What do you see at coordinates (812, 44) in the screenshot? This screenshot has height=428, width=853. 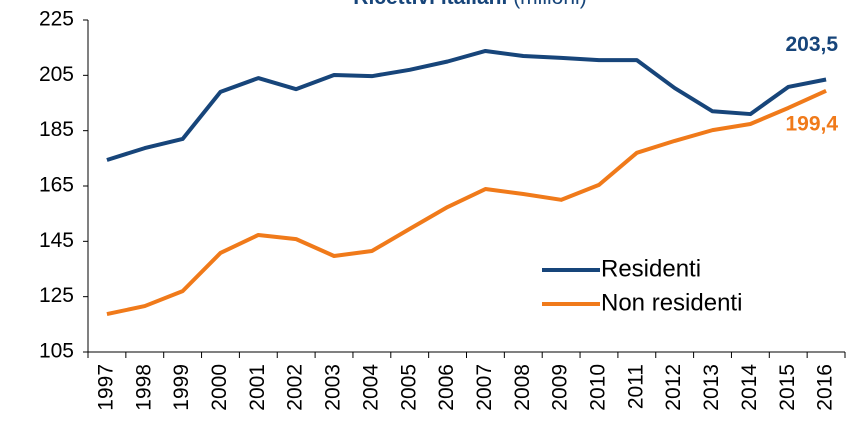 I see `value-label: 203,5` at bounding box center [812, 44].